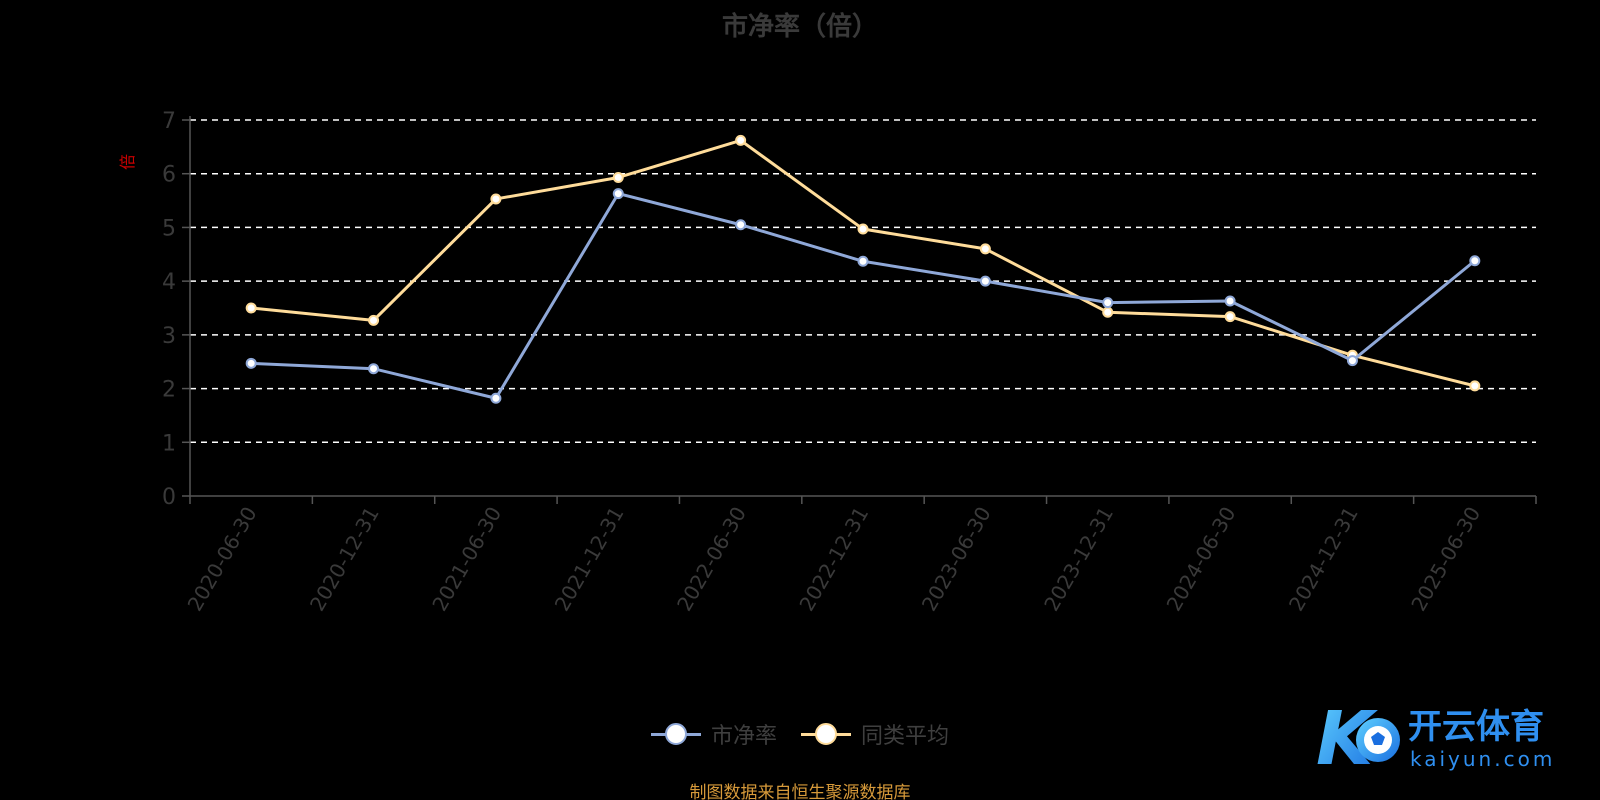 The image size is (1600, 800). I want to click on legend-dot-avg, so click(826, 734).